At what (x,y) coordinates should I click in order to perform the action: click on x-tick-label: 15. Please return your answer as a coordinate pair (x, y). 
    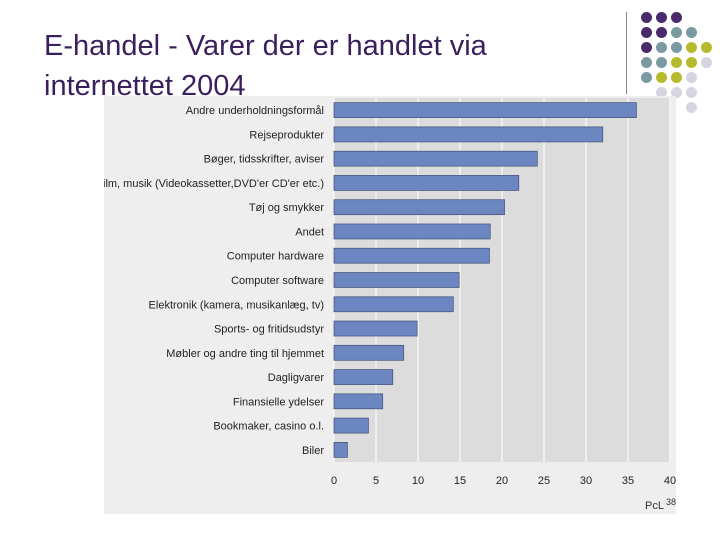
    Looking at the image, I should click on (460, 481).